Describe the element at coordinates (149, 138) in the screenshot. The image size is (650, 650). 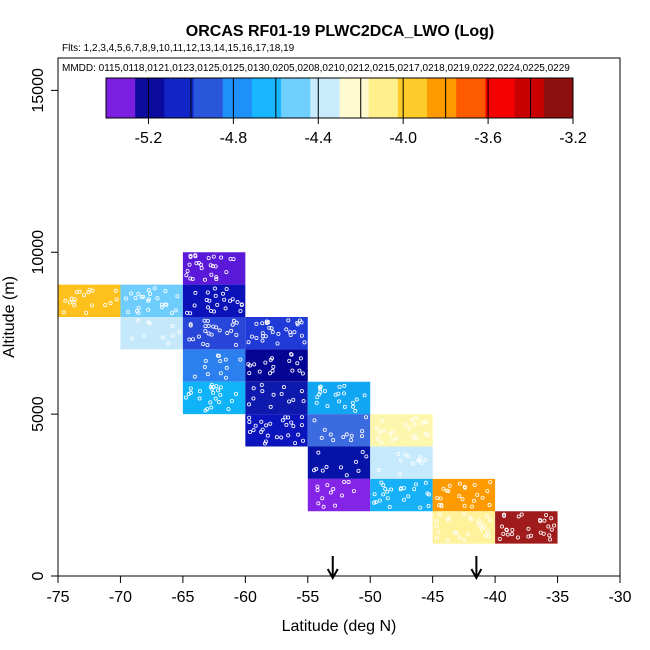
I see `colorbar-tick-label: -5.2` at that location.